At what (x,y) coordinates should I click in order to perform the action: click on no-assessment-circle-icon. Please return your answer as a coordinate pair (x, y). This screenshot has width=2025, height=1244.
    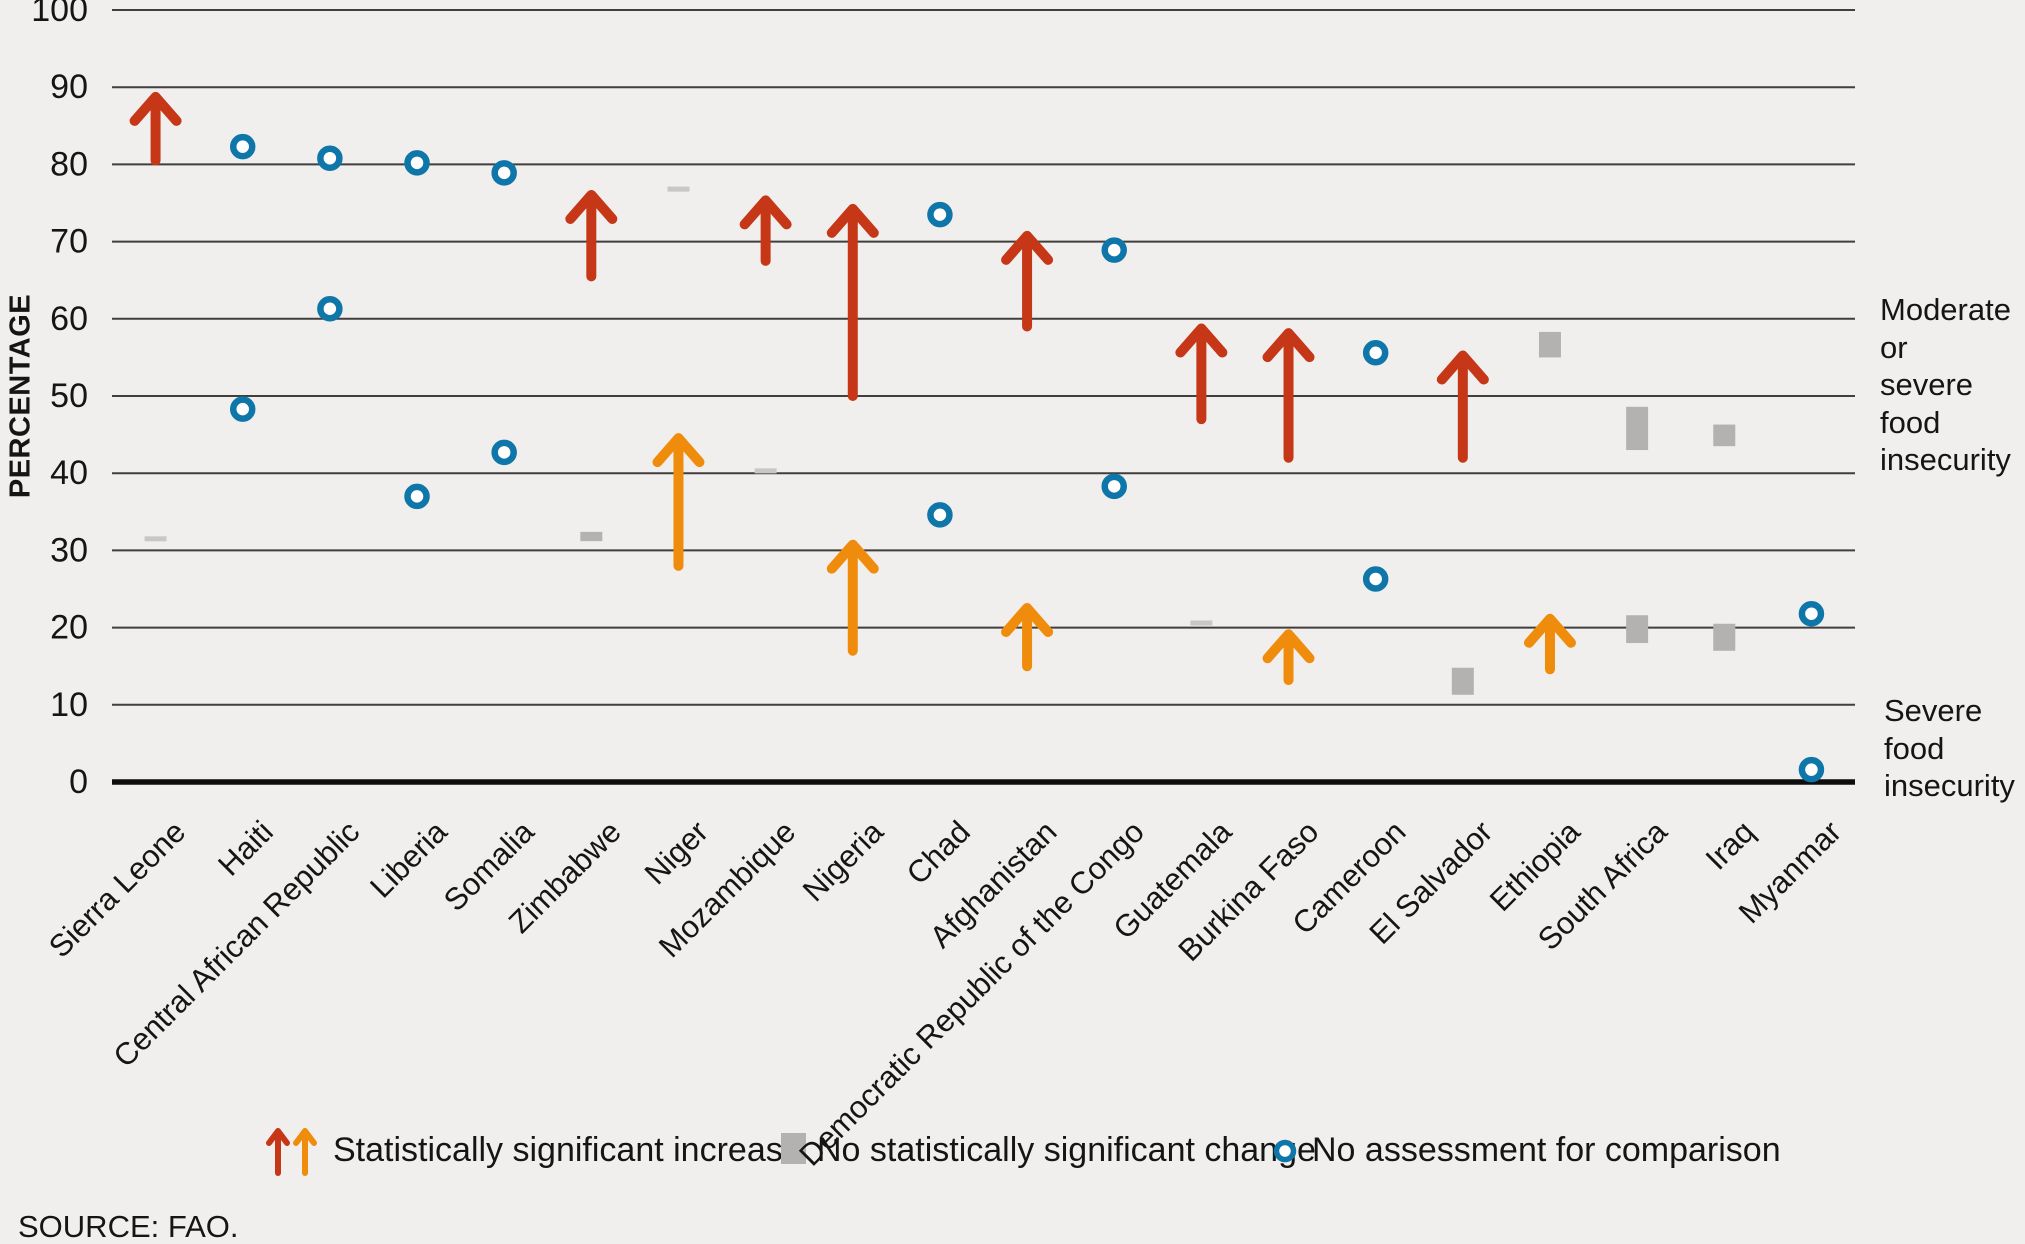
    Looking at the image, I should click on (1285, 1151).